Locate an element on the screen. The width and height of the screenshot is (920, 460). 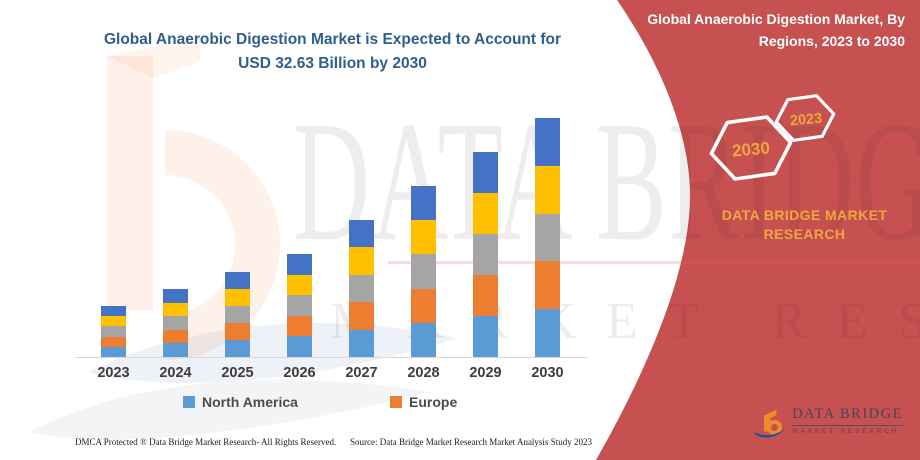
hexagon-2030 is located at coordinates (751, 148).